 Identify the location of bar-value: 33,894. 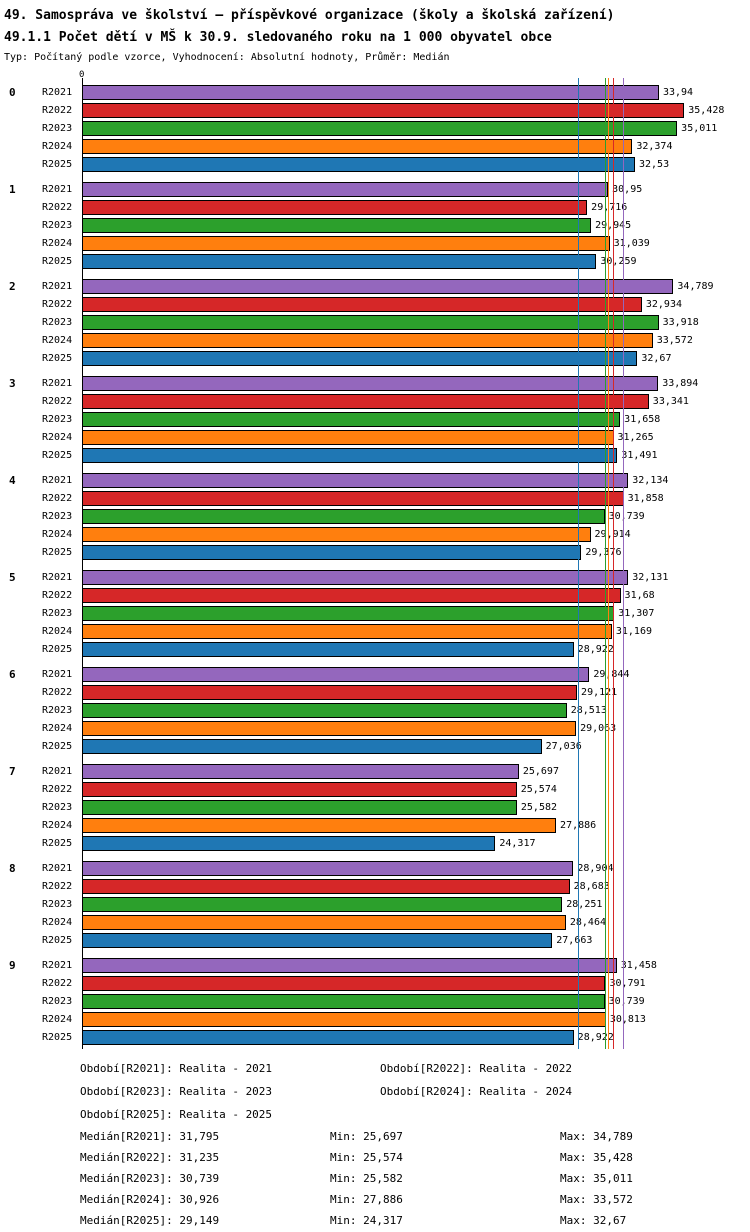
(680, 383).